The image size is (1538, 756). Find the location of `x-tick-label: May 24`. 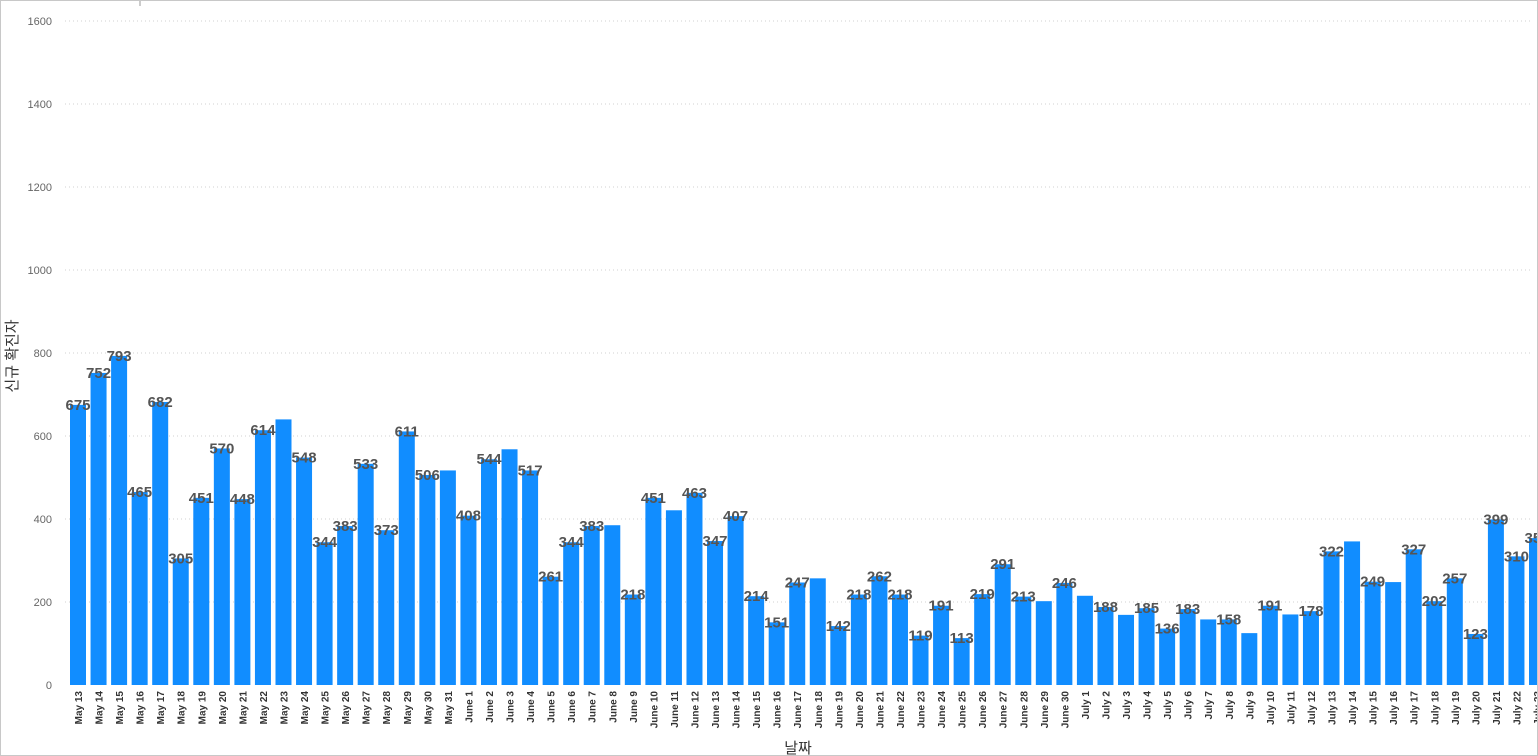

x-tick-label: May 24 is located at coordinates (305, 708).